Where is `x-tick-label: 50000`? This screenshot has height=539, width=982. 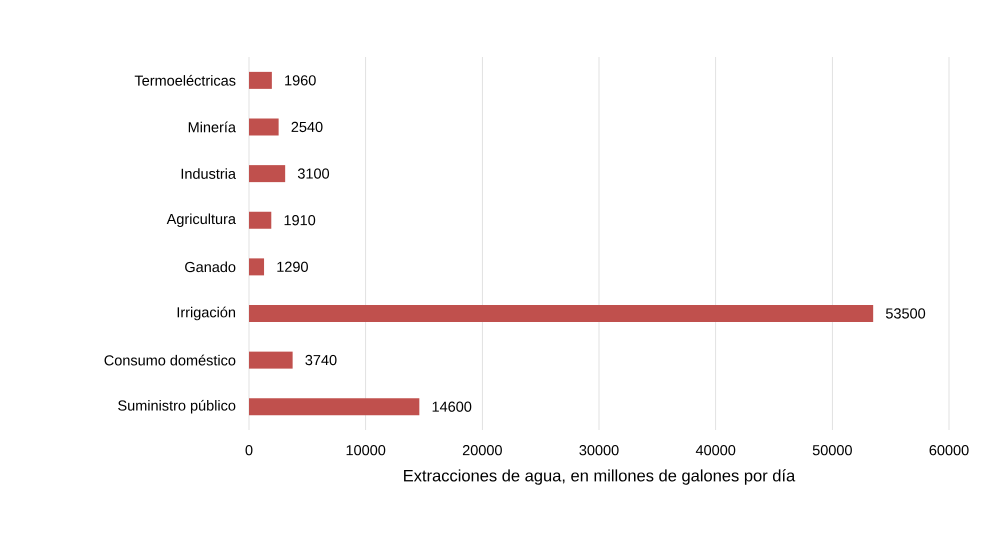
x-tick-label: 50000 is located at coordinates (832, 450).